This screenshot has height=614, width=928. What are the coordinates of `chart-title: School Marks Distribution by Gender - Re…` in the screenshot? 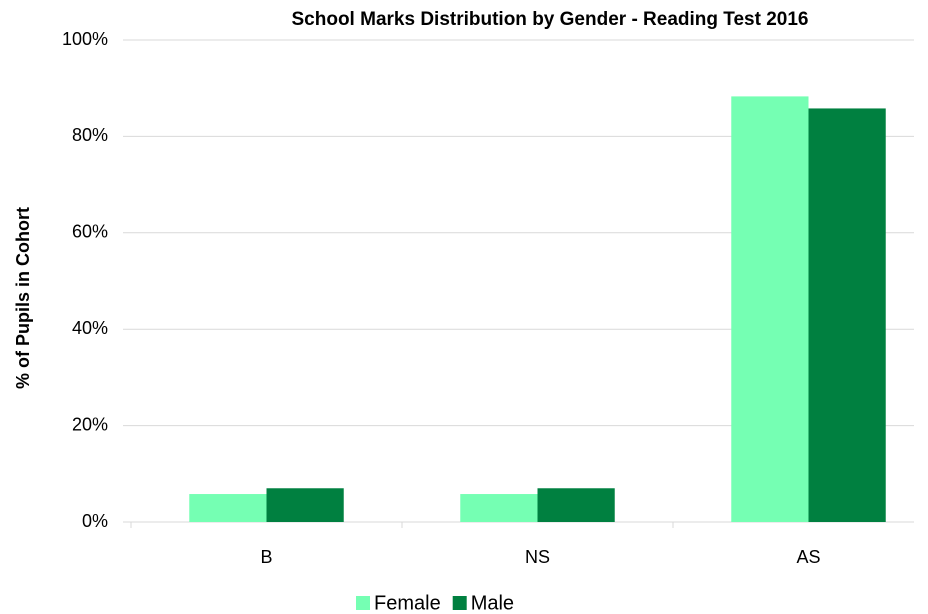 It's located at (550, 19).